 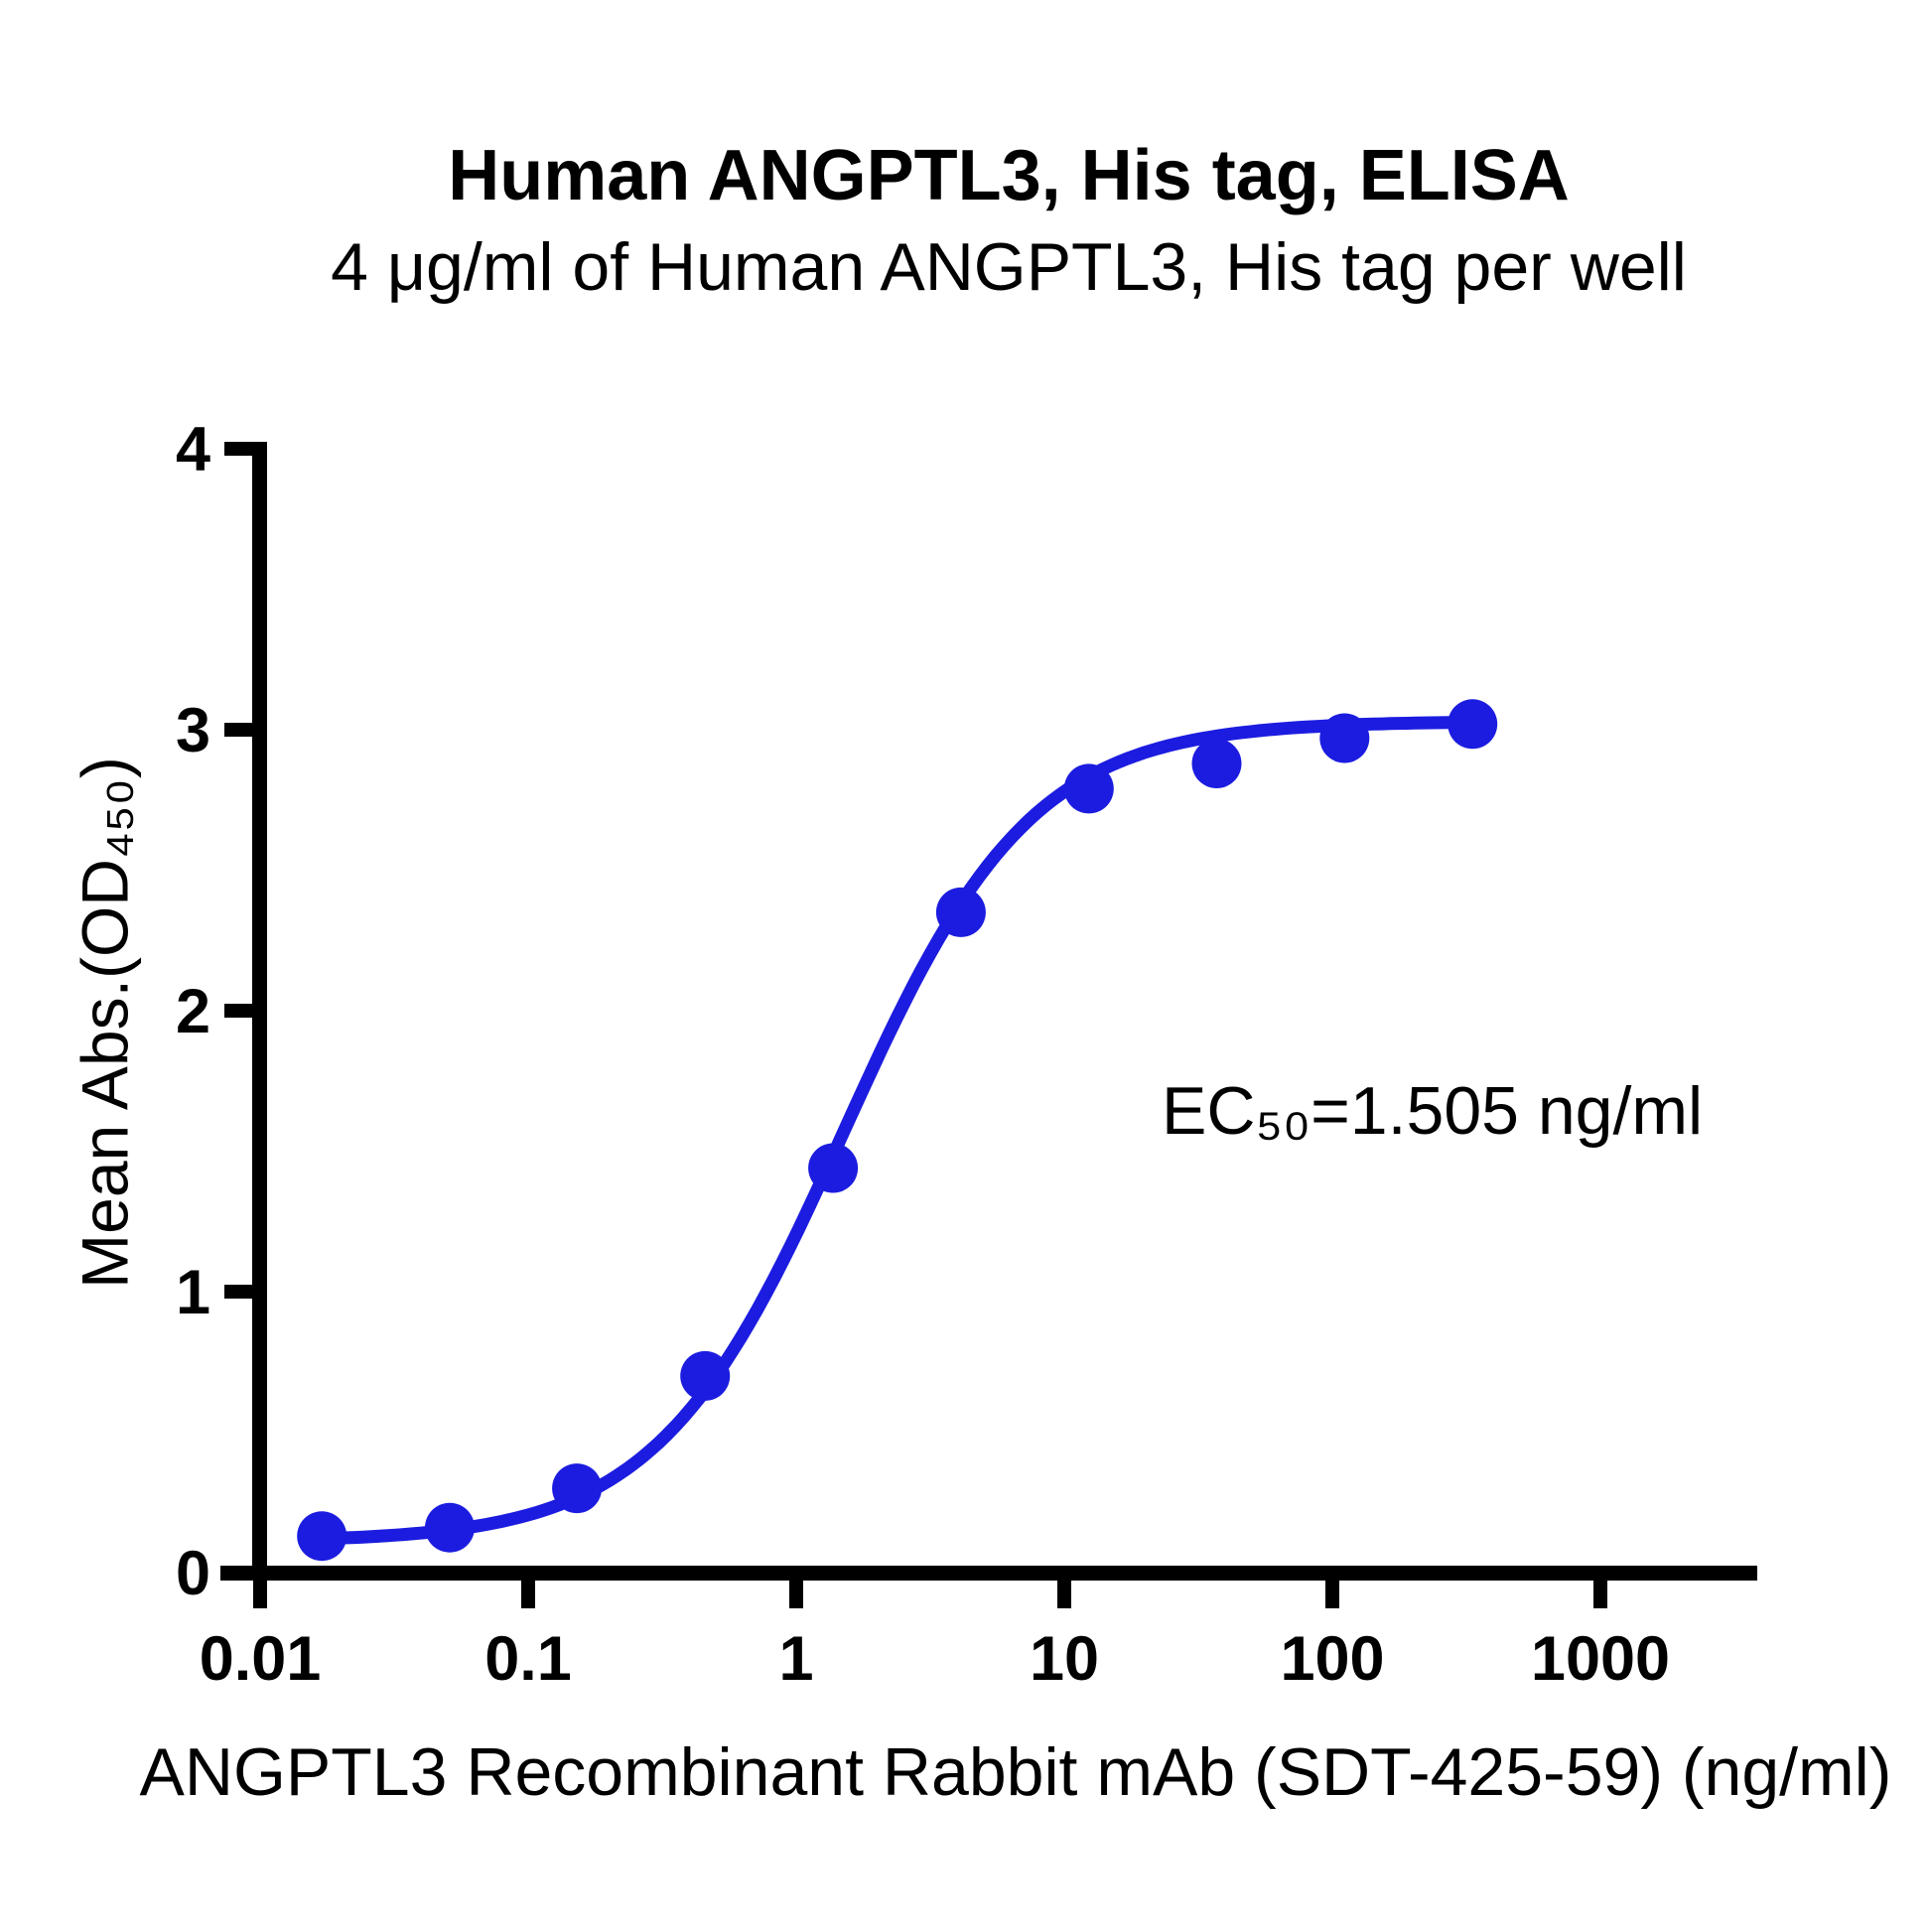 What do you see at coordinates (193, 731) in the screenshot?
I see `y-tick-label: 3` at bounding box center [193, 731].